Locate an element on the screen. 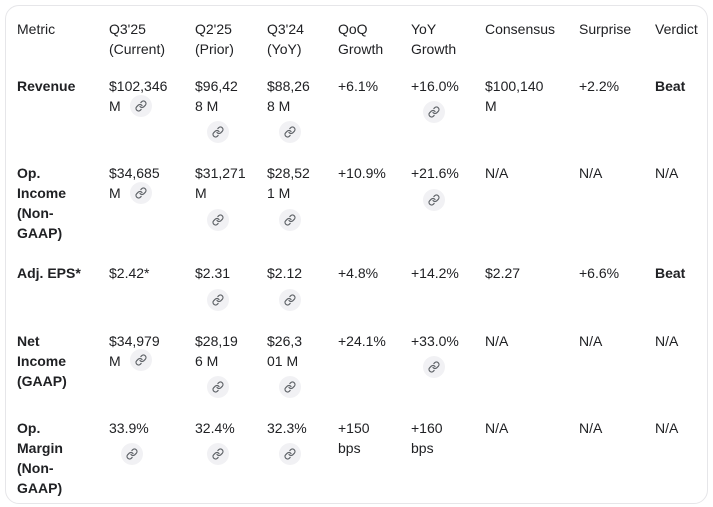 The height and width of the screenshot is (507, 713). metric-label: Op. Income (Non- GAAP) is located at coordinates (42, 203).